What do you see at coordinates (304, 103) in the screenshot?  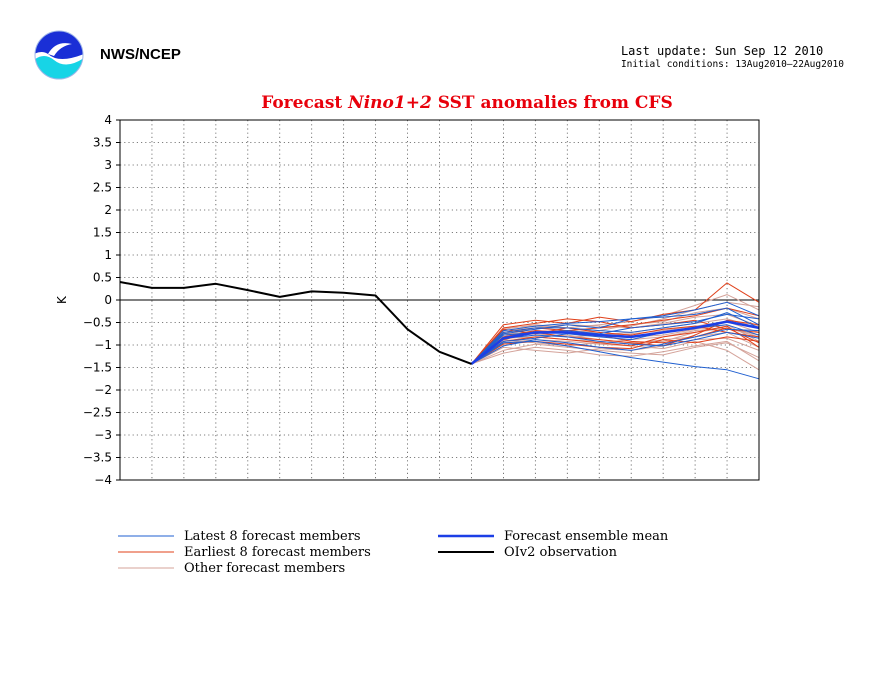 I see `title-part-1: Forecast` at bounding box center [304, 103].